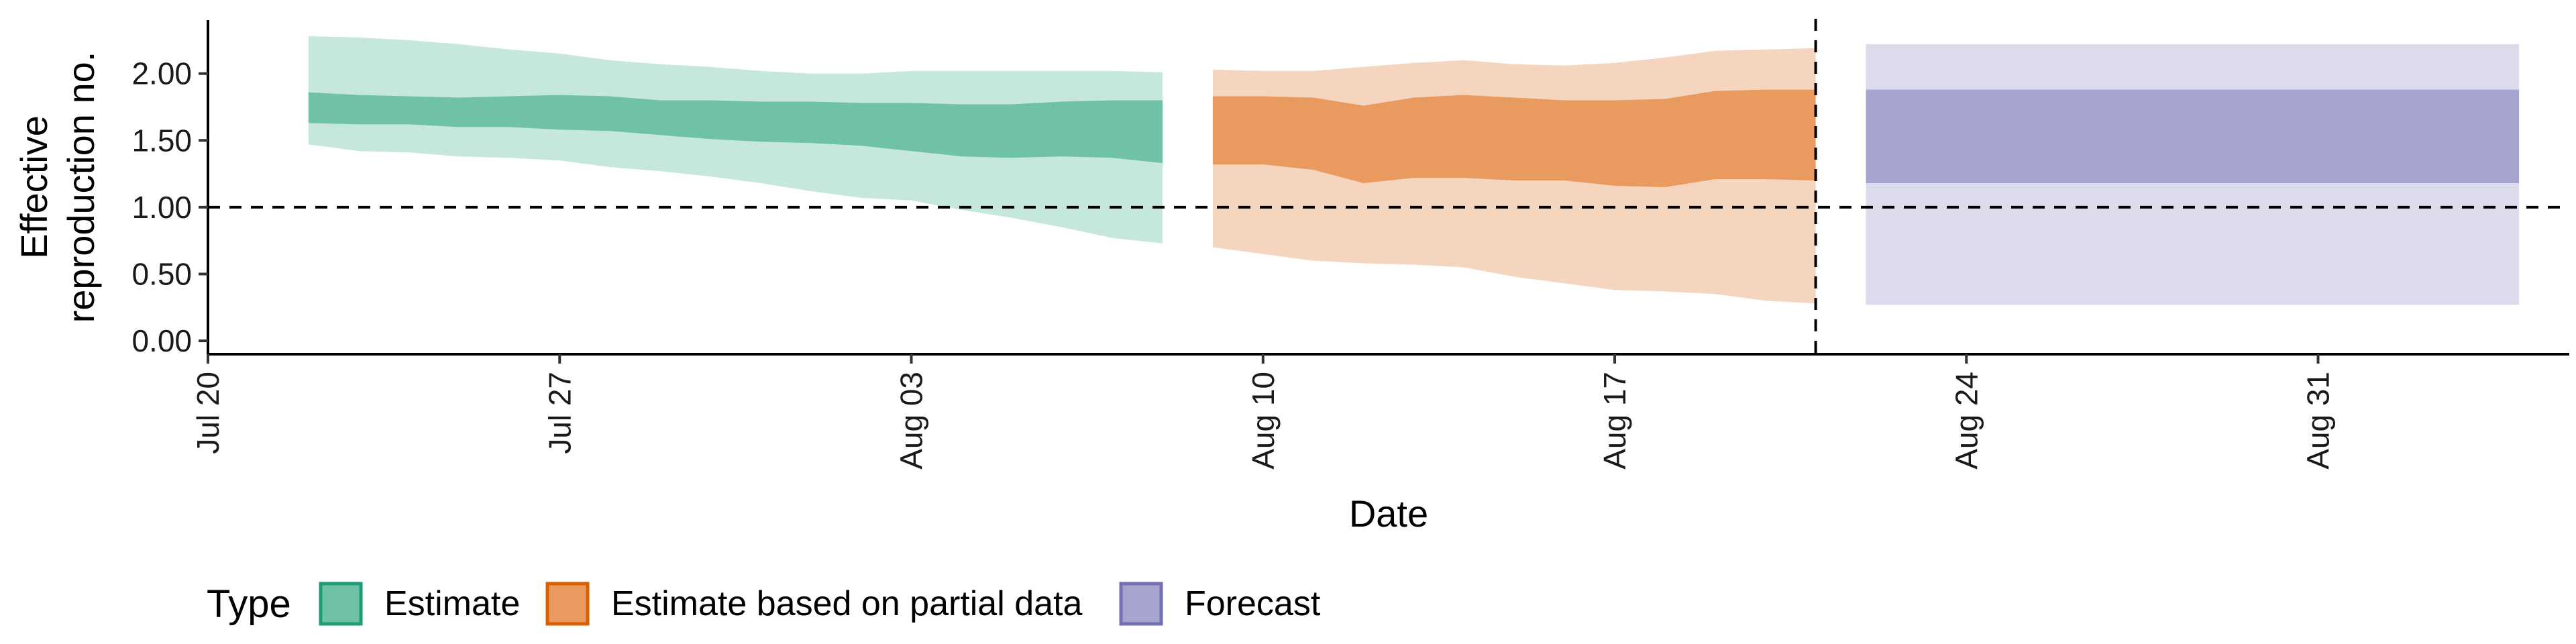 The height and width of the screenshot is (644, 2576). Describe the element at coordinates (559, 413) in the screenshot. I see `x-tick-label: Jul 27` at that location.